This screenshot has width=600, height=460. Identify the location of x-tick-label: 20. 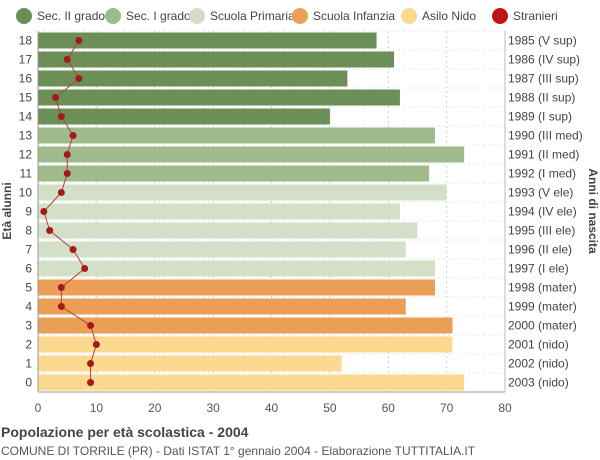
(155, 408).